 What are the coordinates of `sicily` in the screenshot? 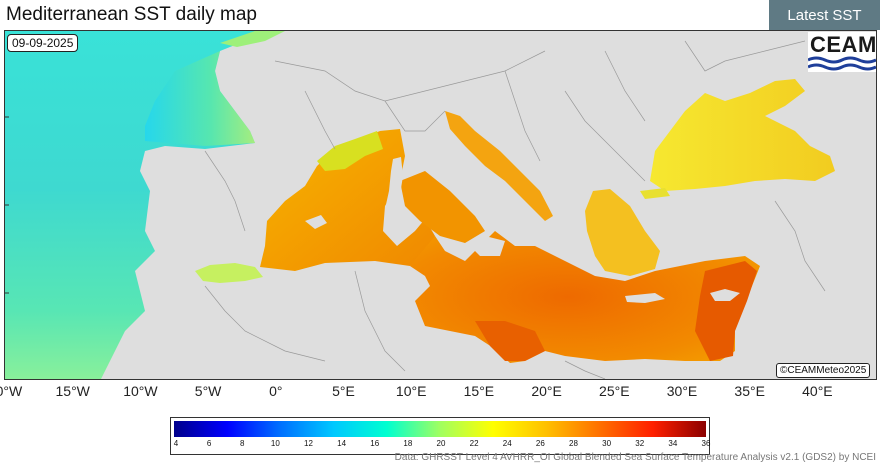 It's located at (486, 246).